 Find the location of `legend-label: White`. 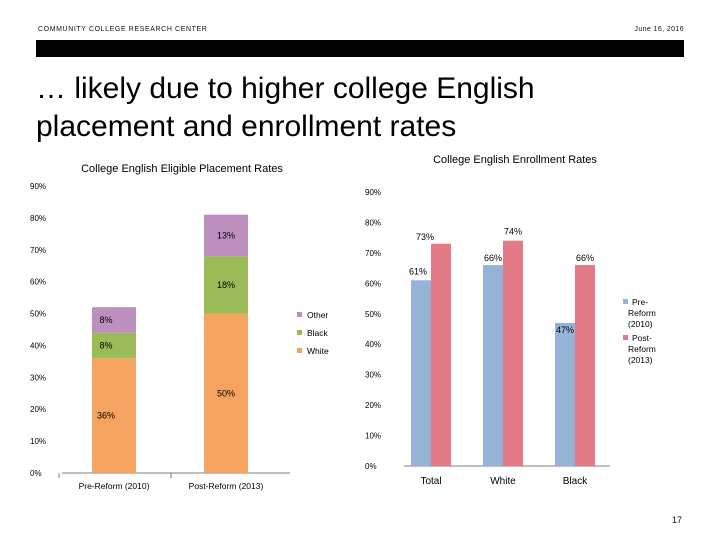

legend-label: White is located at coordinates (318, 351).